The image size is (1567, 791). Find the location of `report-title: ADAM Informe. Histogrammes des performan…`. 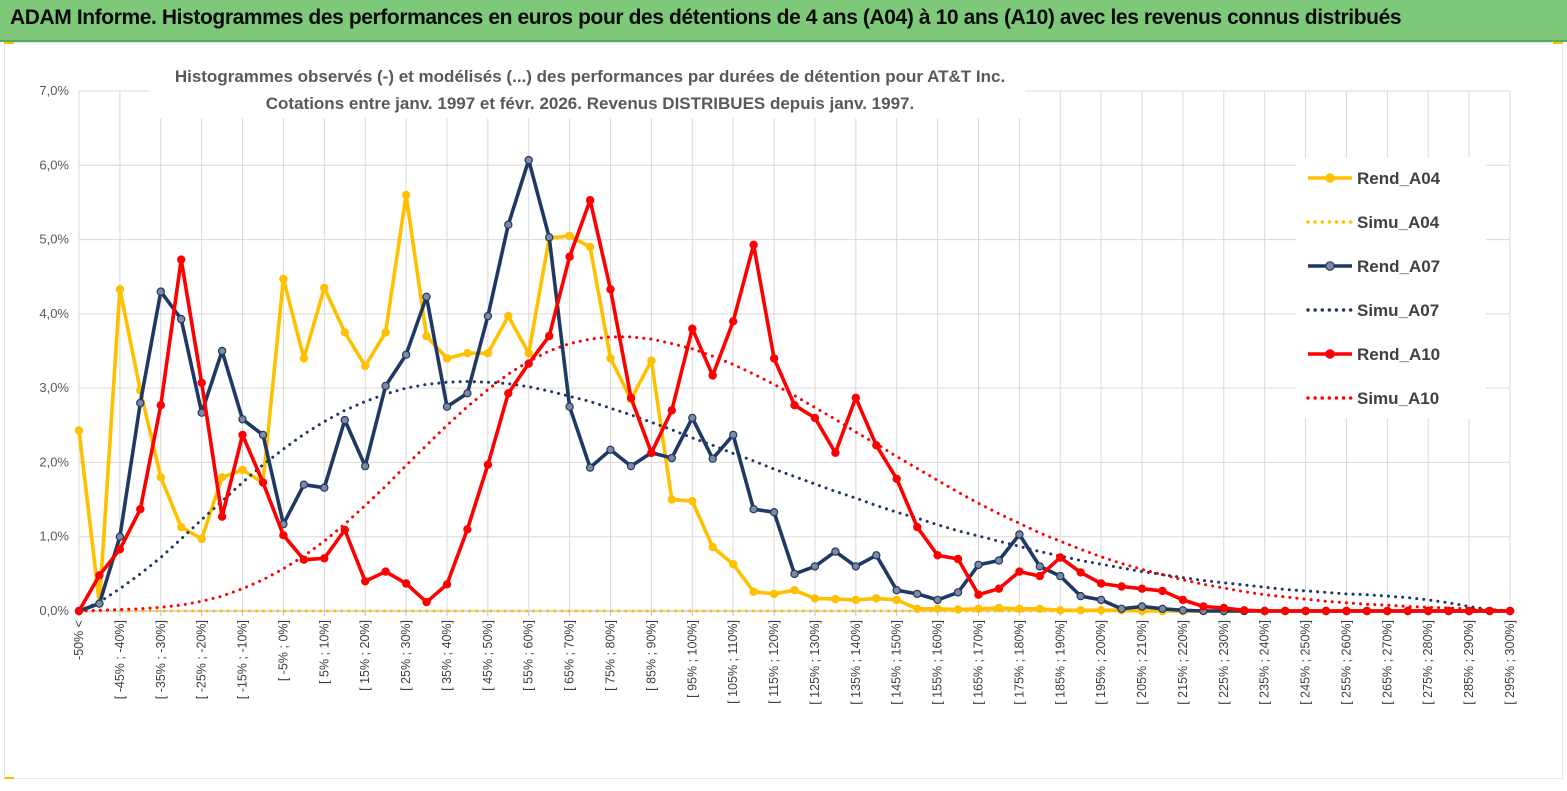

report-title: ADAM Informe. Histogrammes des performan… is located at coordinates (706, 17).